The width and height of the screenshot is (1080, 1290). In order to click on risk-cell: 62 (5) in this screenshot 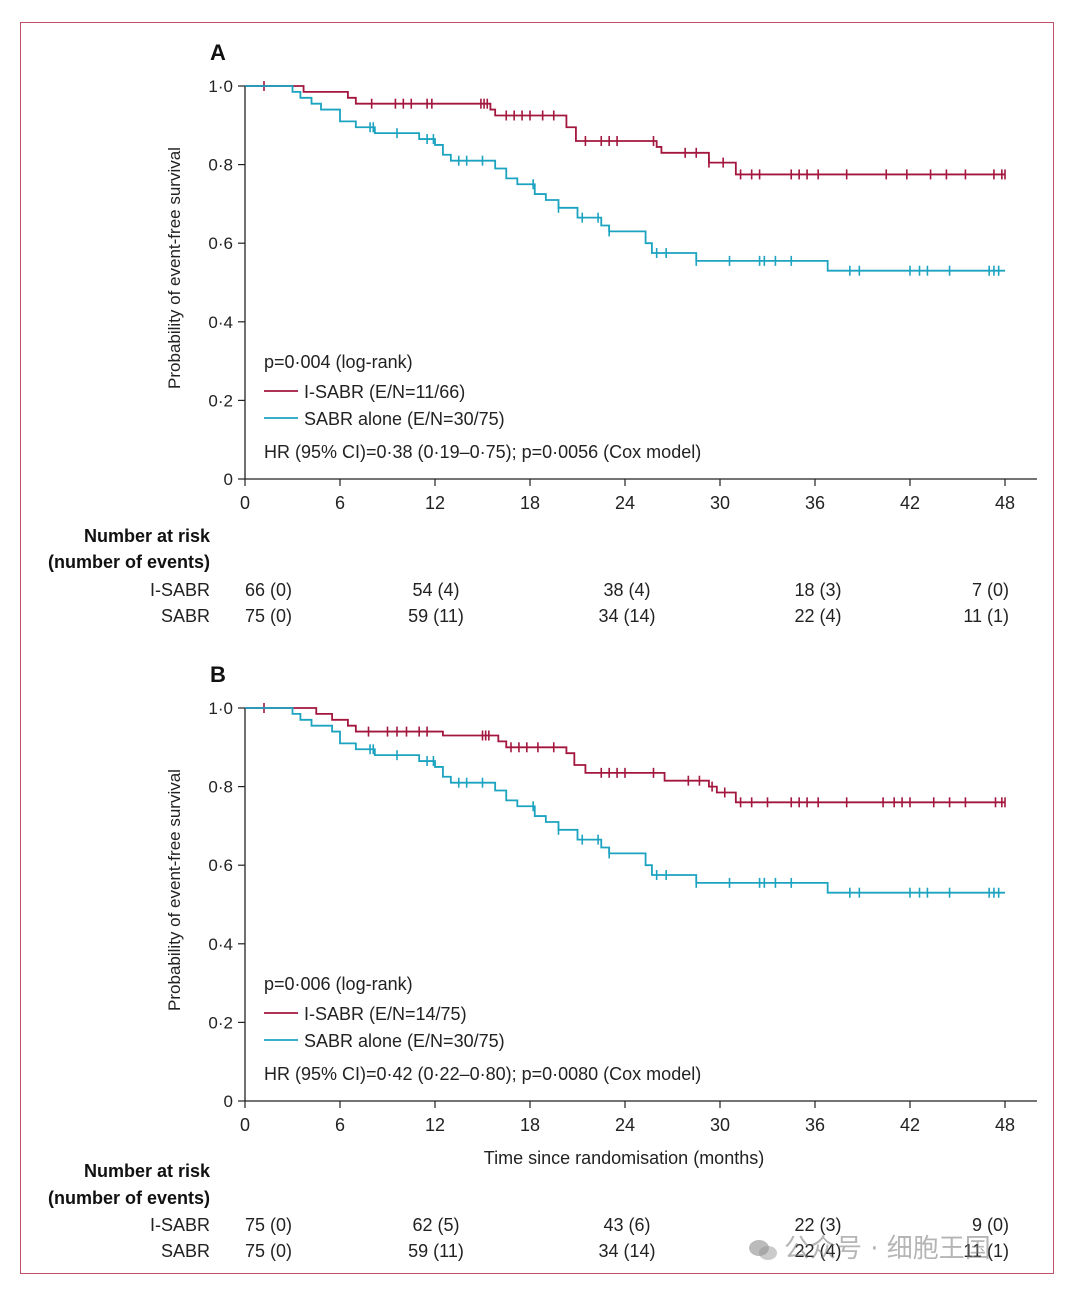, I will do `click(435, 1225)`.